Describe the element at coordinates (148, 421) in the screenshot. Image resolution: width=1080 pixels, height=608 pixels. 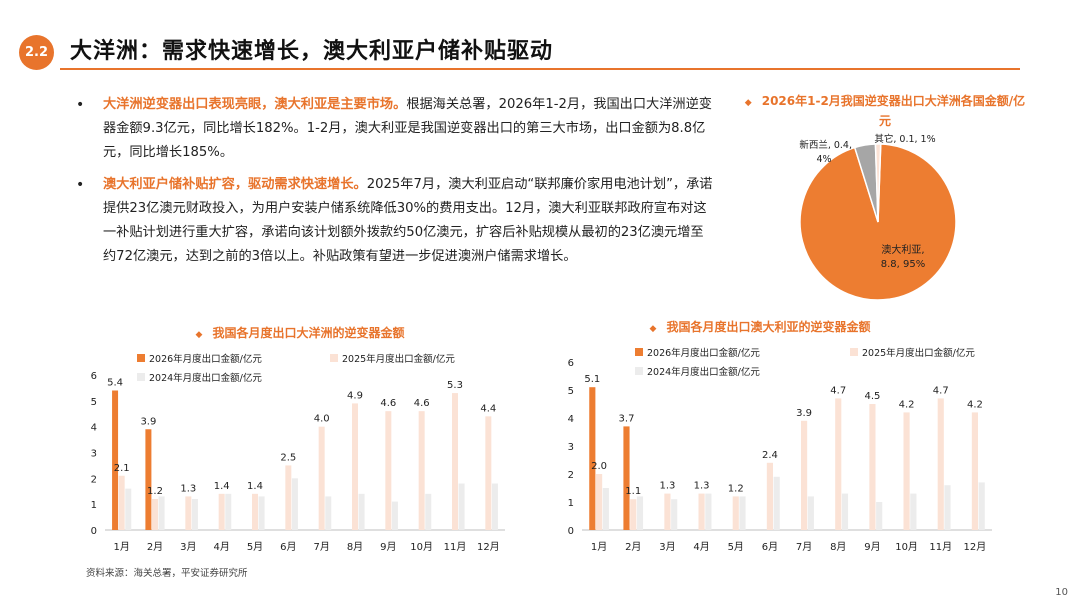
I see `data-label: 3.9` at that location.